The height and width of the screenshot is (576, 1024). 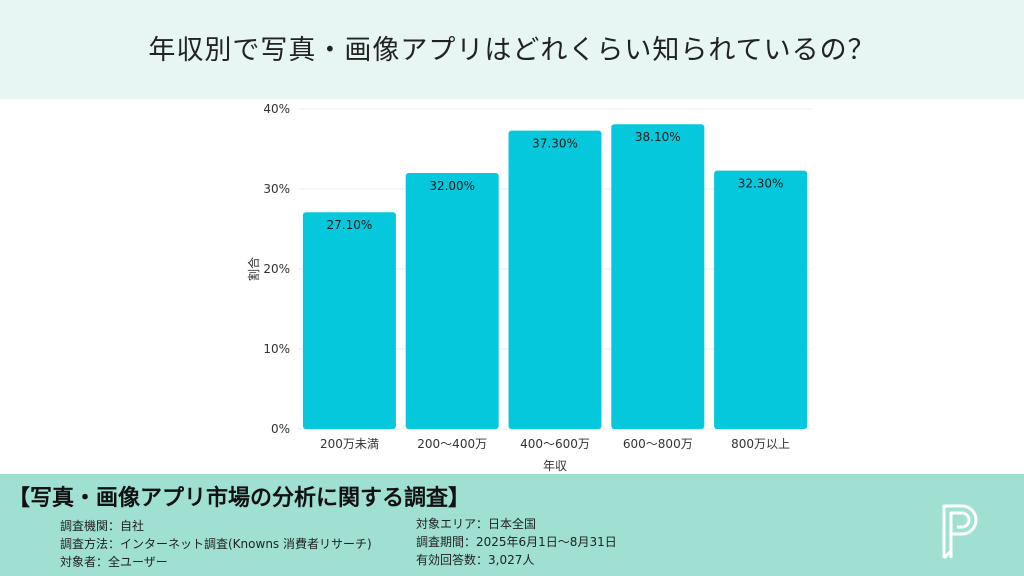 I want to click on x-tick-label: 200万未満, so click(x=349, y=444).